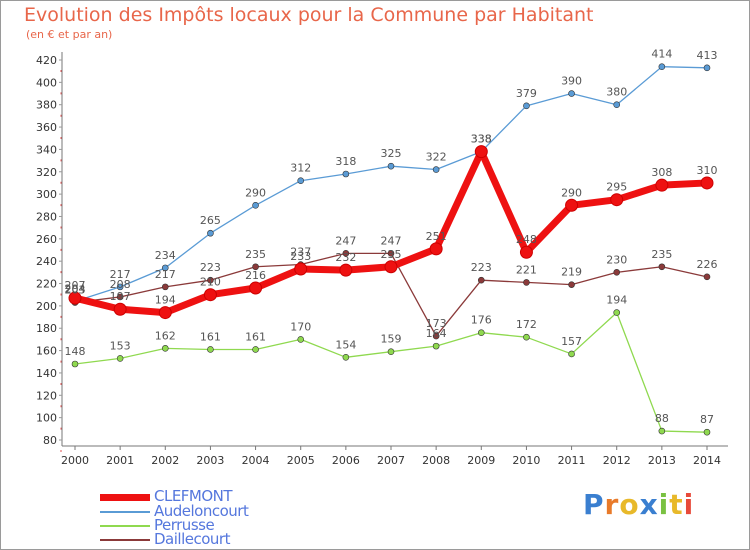 This screenshot has height=550, width=750. What do you see at coordinates (707, 170) in the screenshot?
I see `data-label: 310` at bounding box center [707, 170].